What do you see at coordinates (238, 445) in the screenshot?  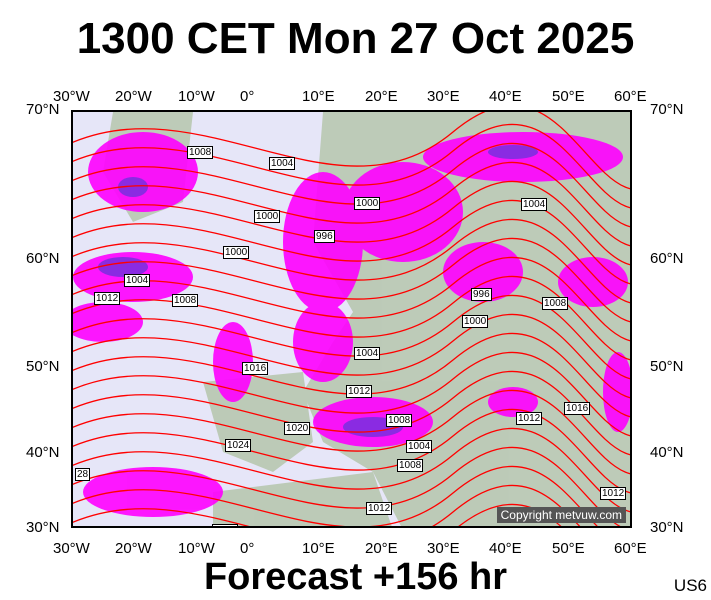 I see `isobar-label: 1024` at bounding box center [238, 445].